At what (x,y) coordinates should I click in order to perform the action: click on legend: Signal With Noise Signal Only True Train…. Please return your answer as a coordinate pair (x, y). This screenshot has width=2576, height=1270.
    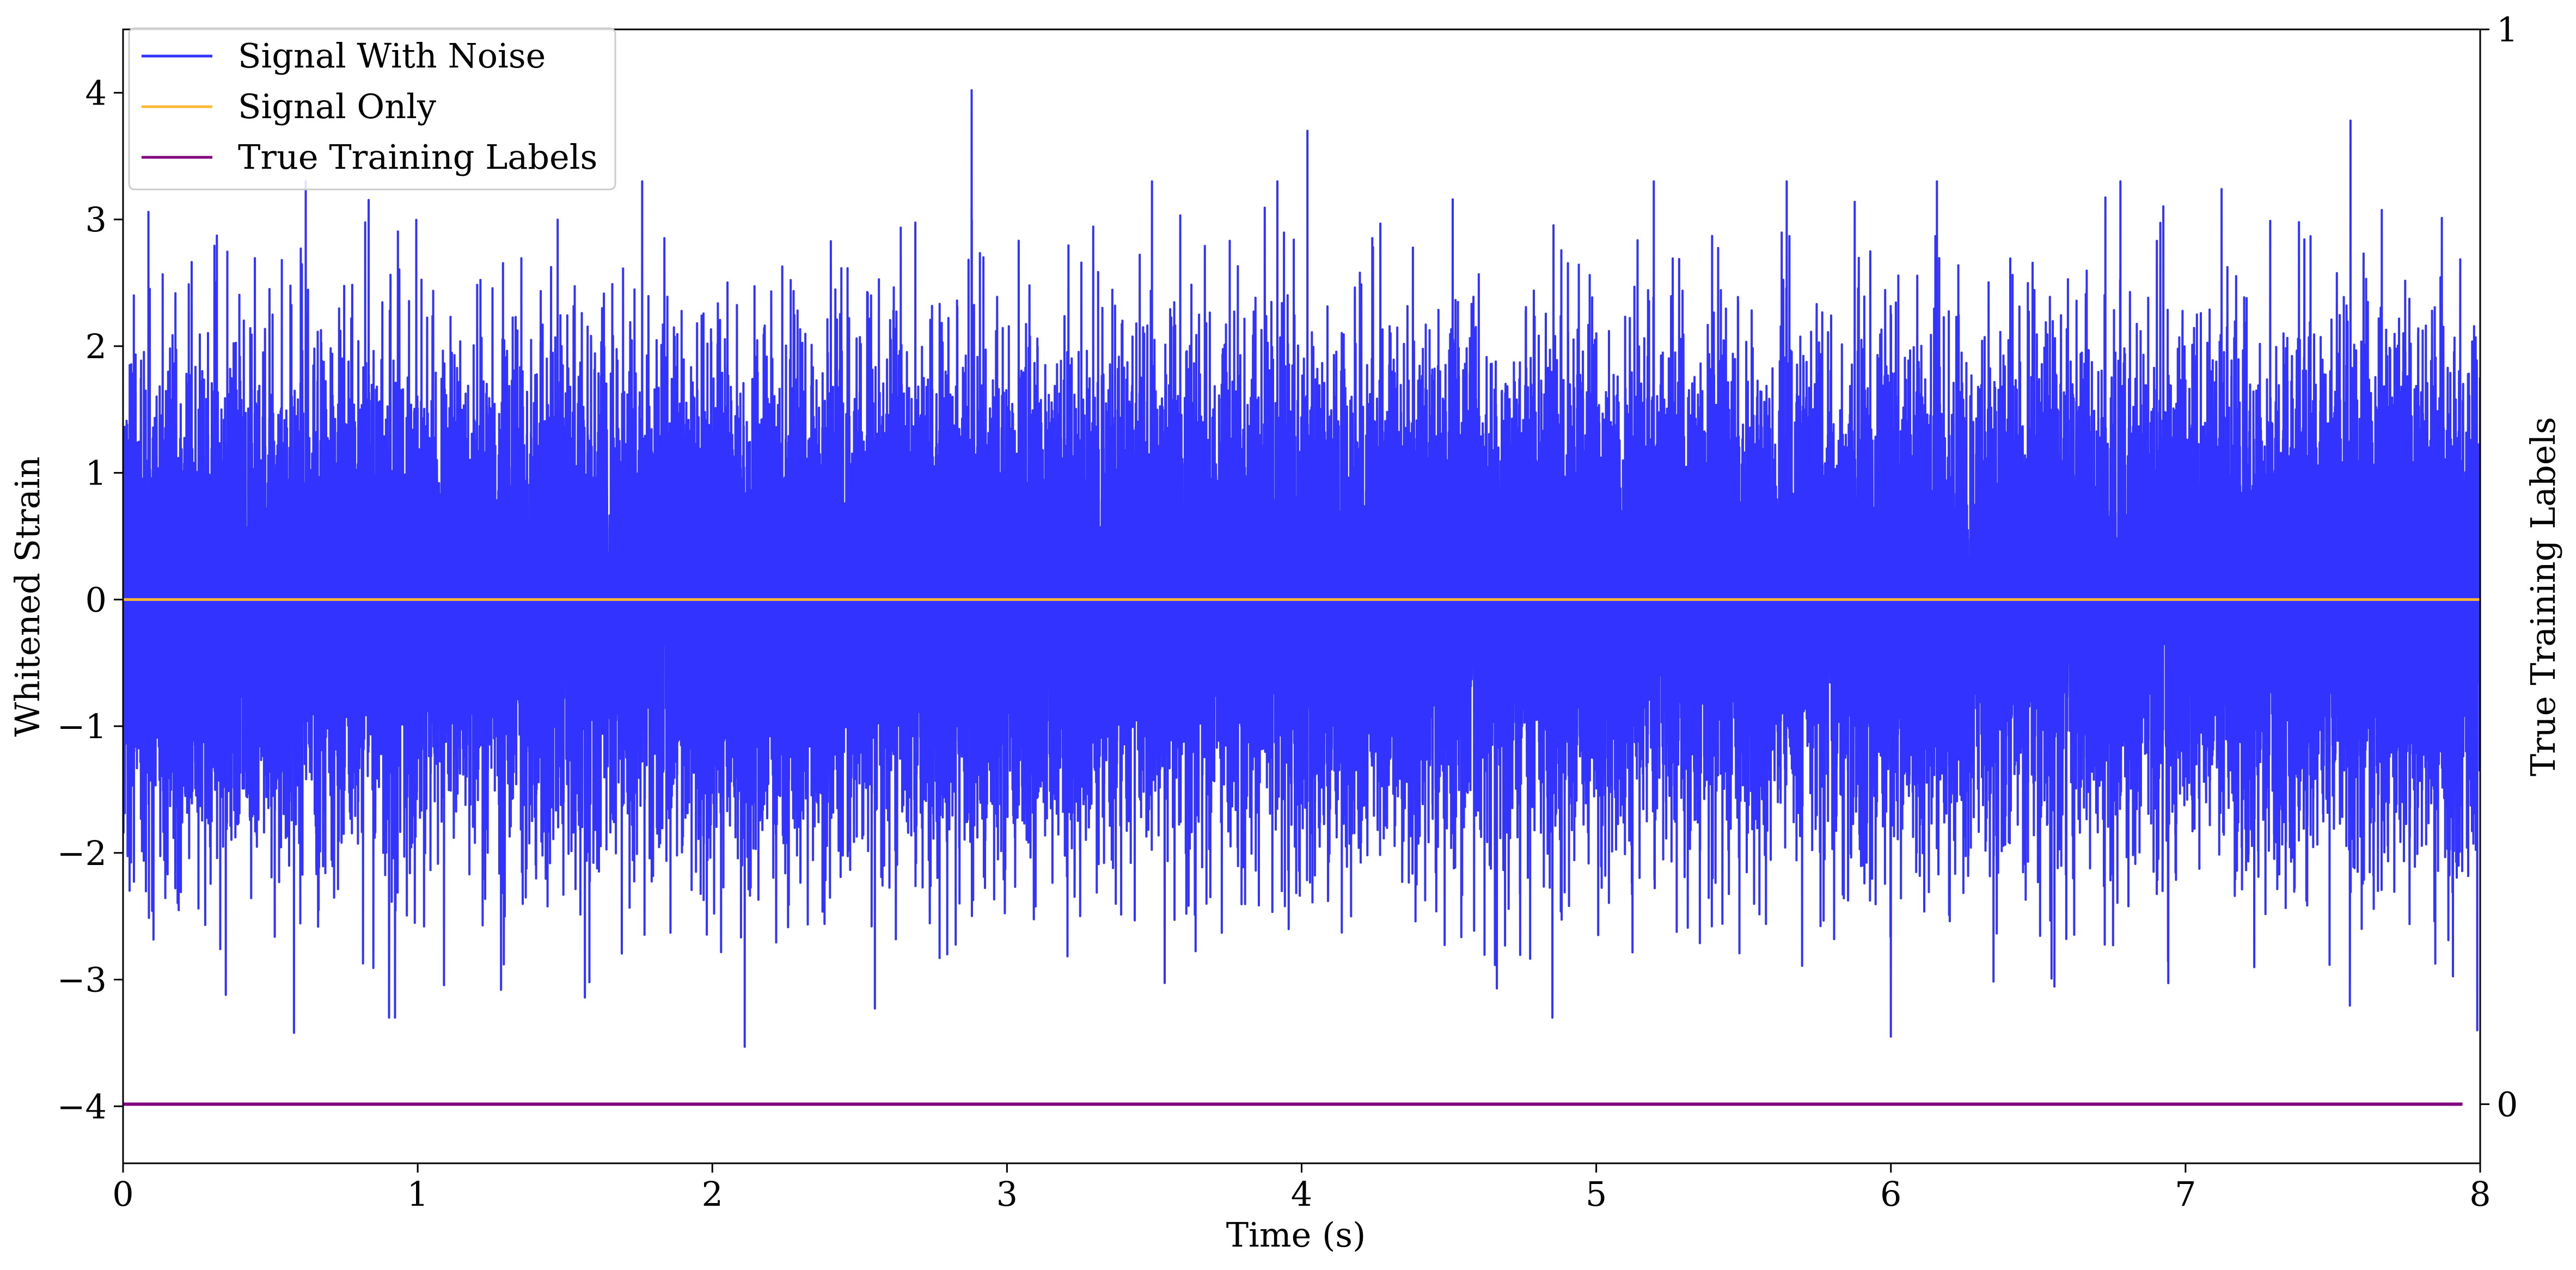
    Looking at the image, I should click on (372, 109).